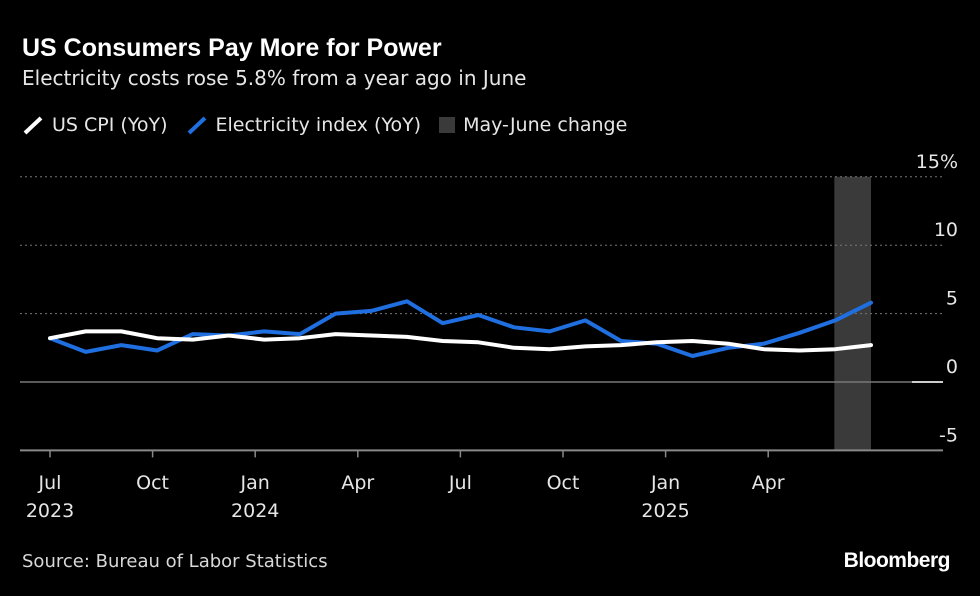  Describe the element at coordinates (952, 299) in the screenshot. I see `y-tick-label: 5` at that location.